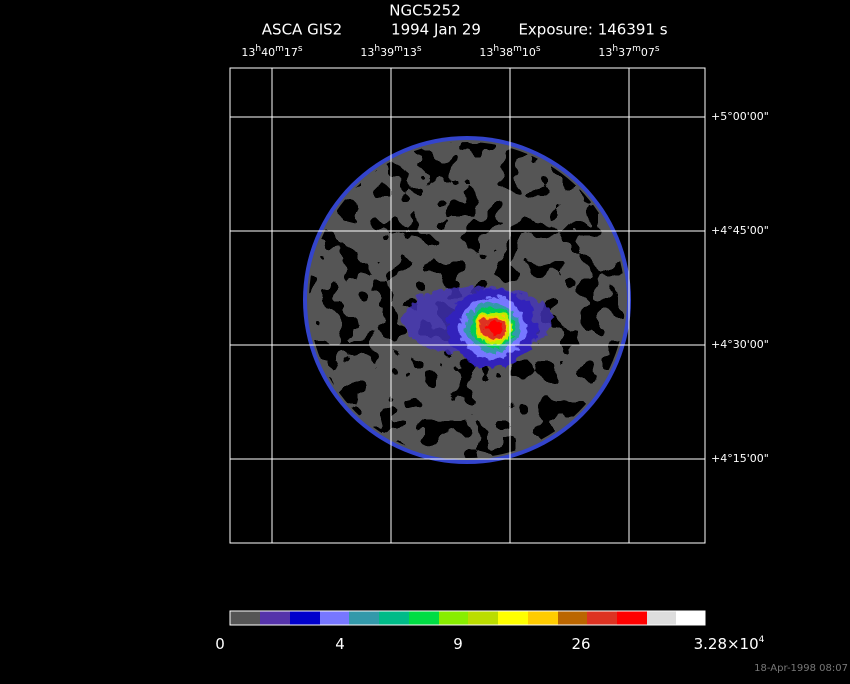 The width and height of the screenshot is (850, 684). Describe the element at coordinates (425, 11) in the screenshot. I see `title: NGC5252` at that location.